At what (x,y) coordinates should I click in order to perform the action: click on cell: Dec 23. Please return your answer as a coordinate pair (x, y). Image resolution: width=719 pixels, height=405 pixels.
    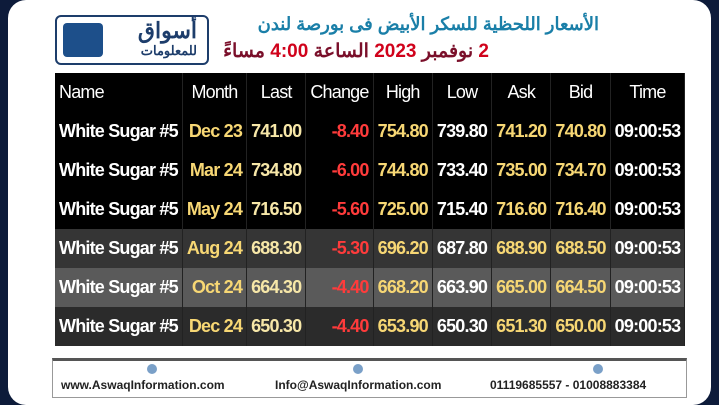
    Looking at the image, I should click on (215, 131).